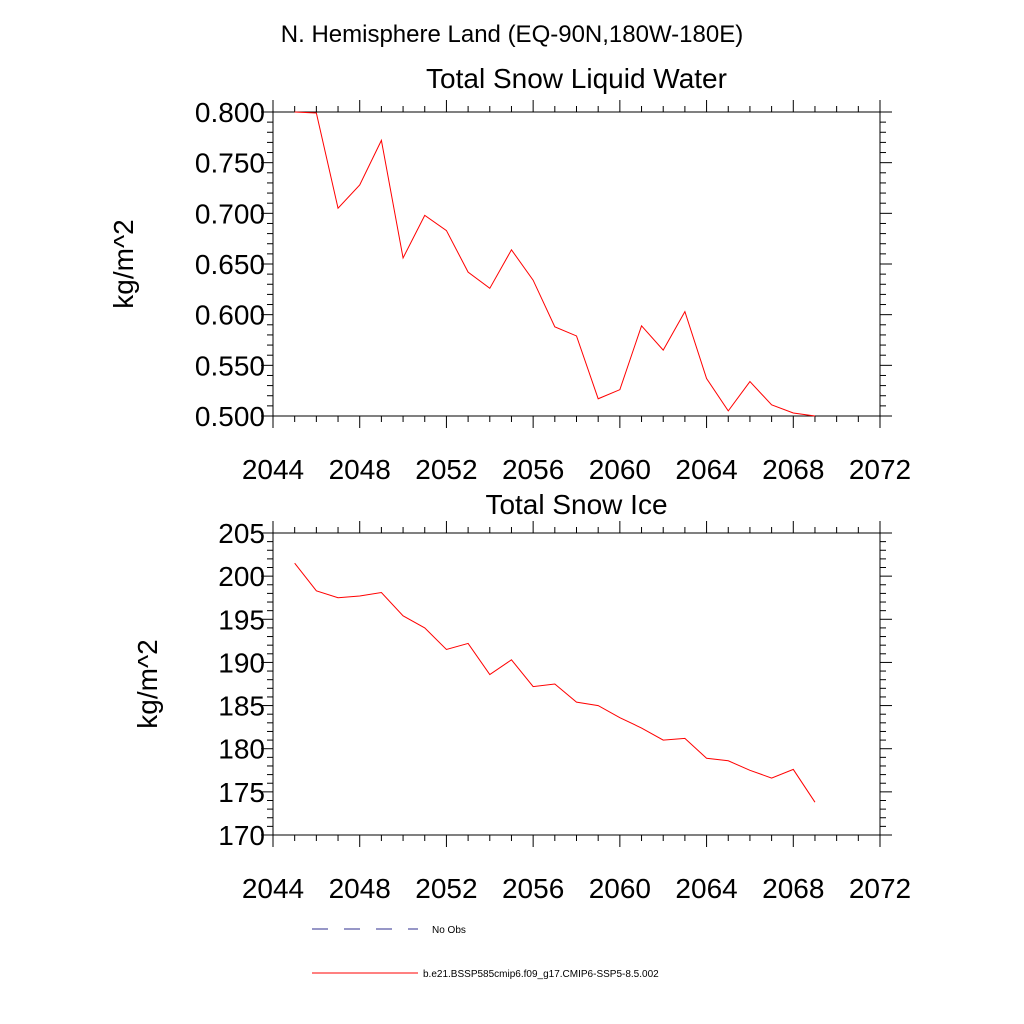 Image resolution: width=1024 pixels, height=1024 pixels. Describe the element at coordinates (241, 706) in the screenshot. I see `y-tick-label: 185` at that location.